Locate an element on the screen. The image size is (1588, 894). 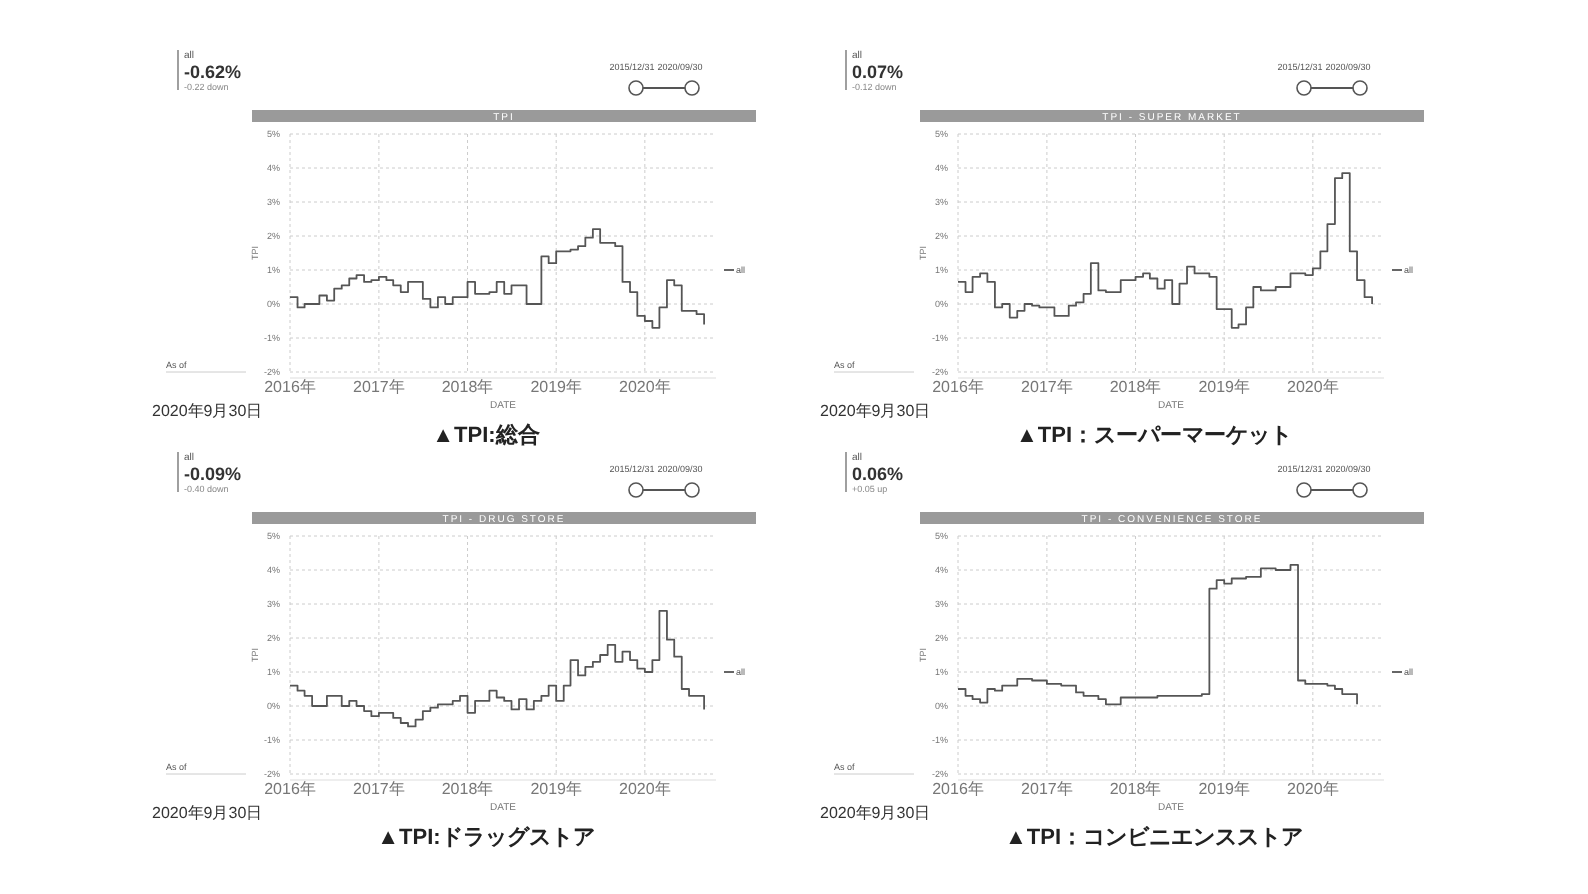
text: ▲TPI：スーパーマーケット is located at coordinates (1154, 436).